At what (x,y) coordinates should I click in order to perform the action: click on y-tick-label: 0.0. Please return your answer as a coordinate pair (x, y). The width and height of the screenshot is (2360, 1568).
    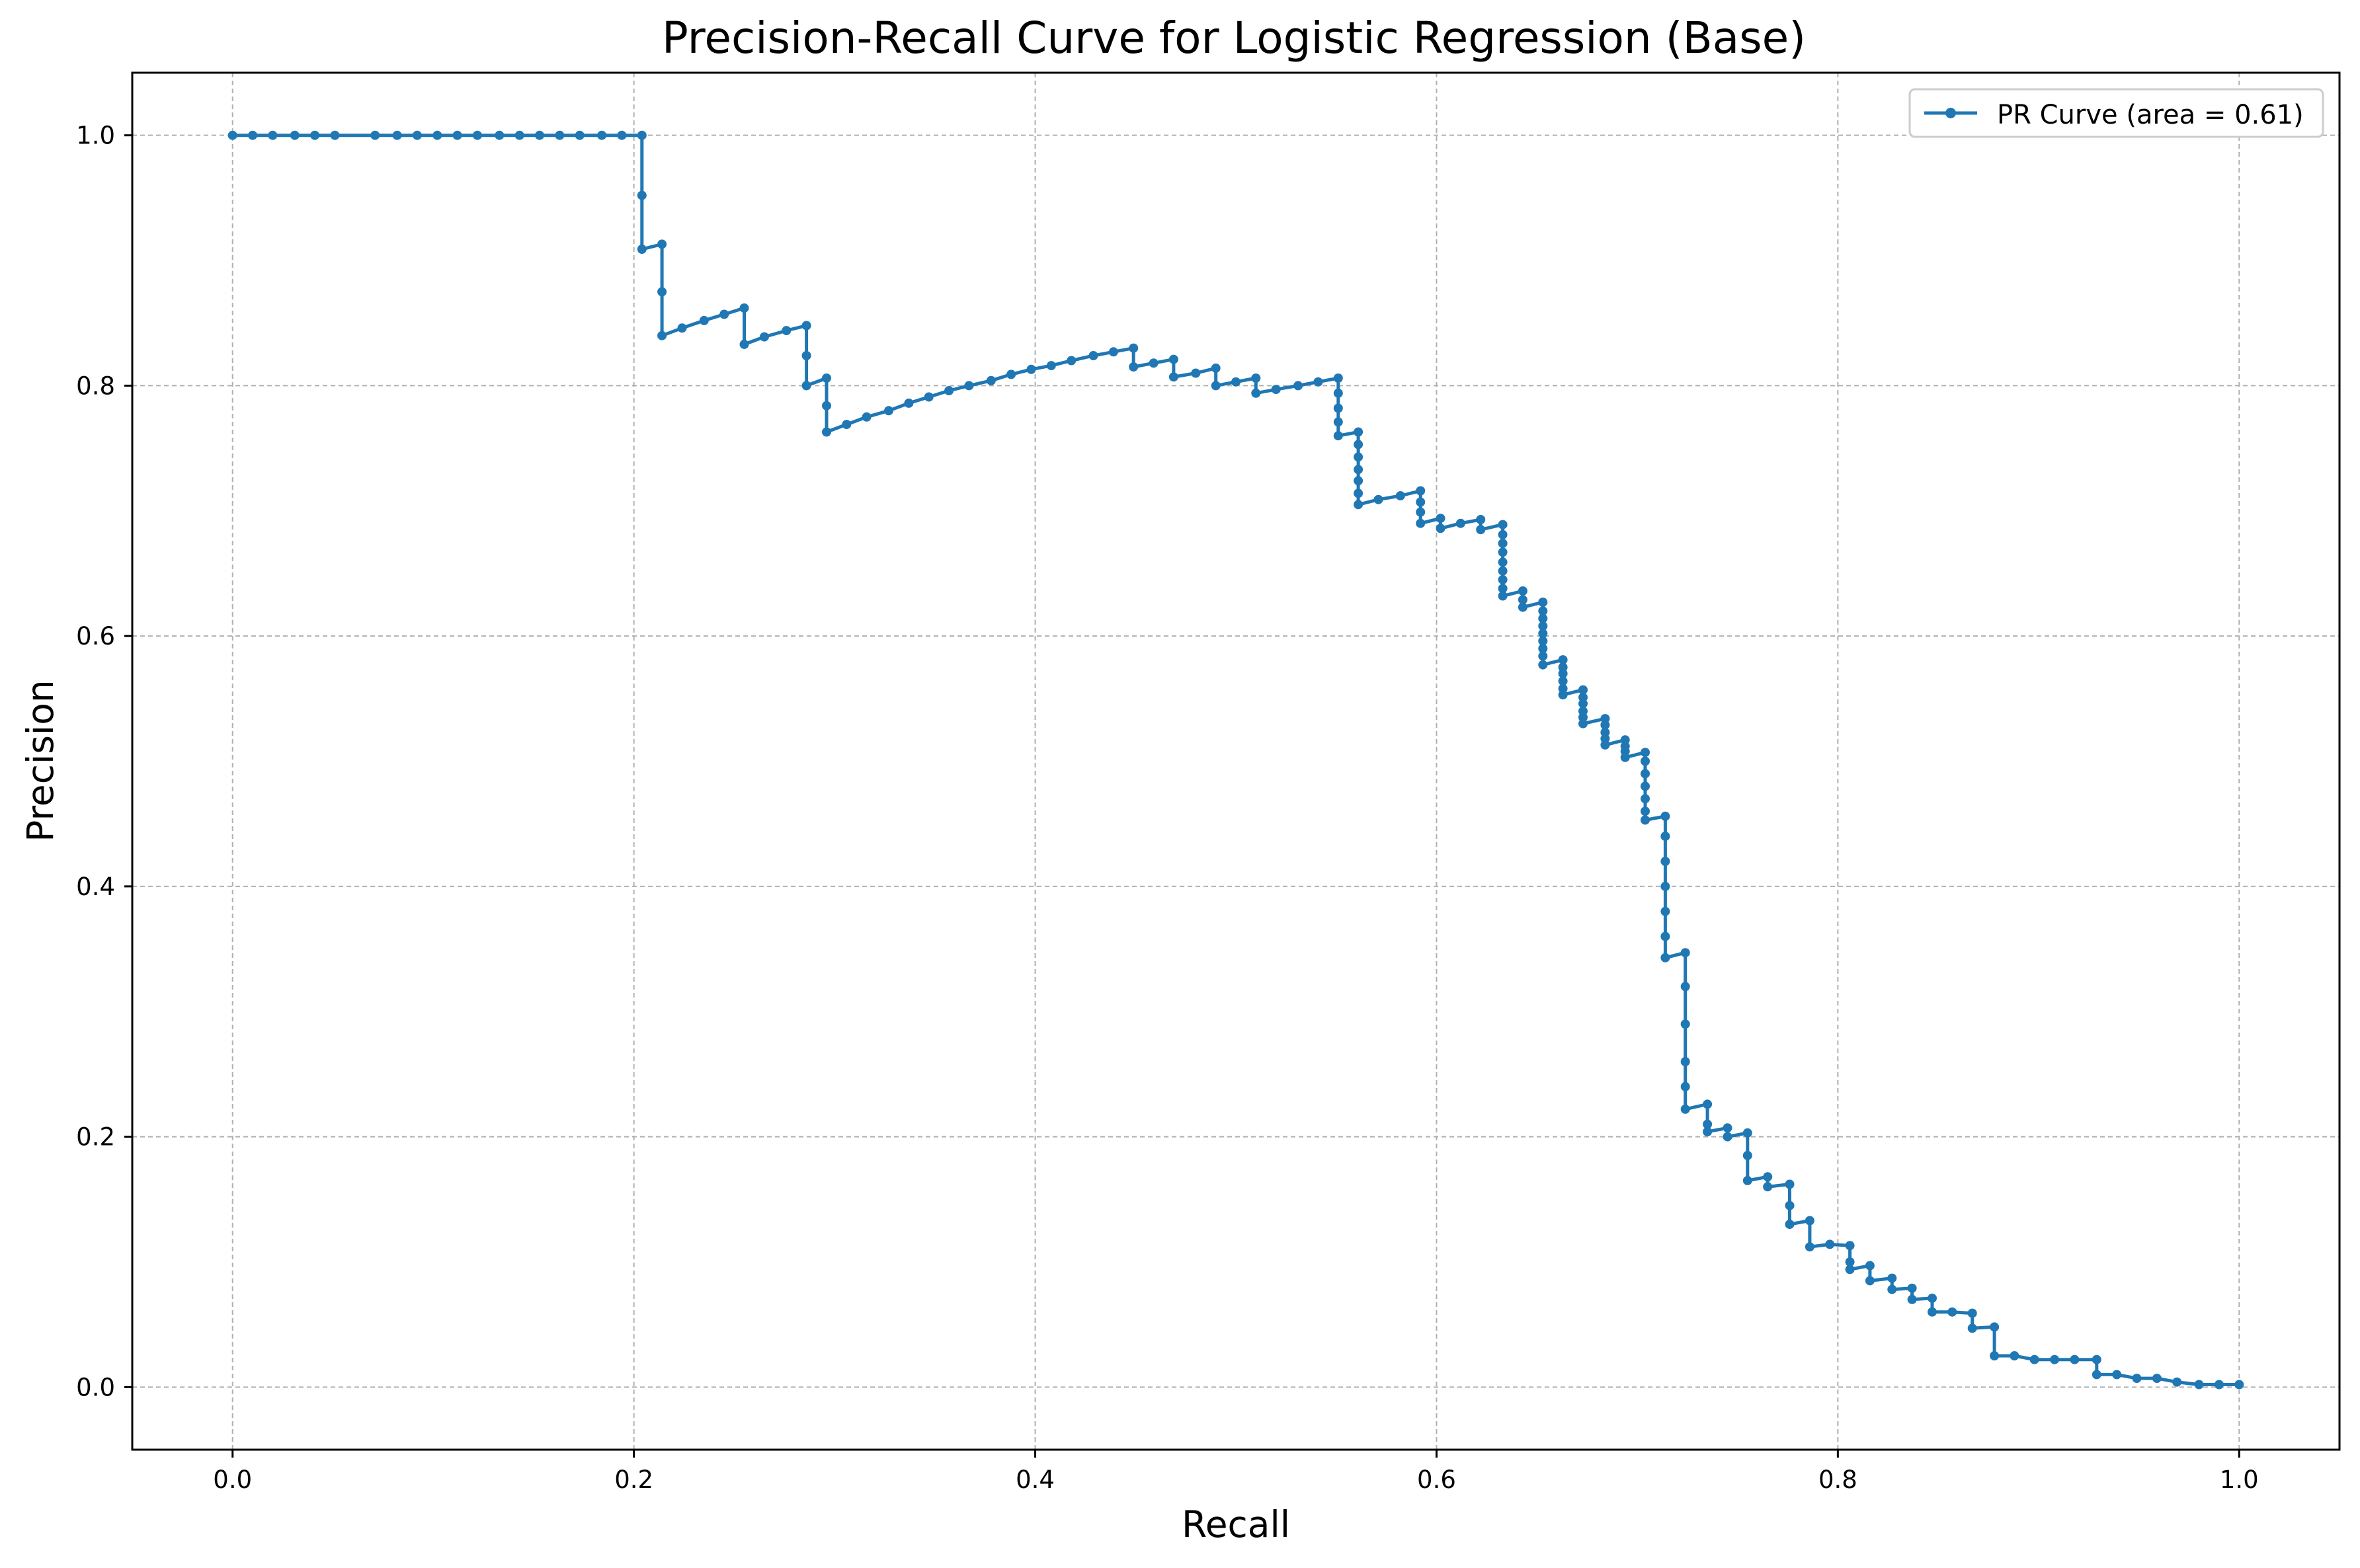
    Looking at the image, I should click on (95, 1387).